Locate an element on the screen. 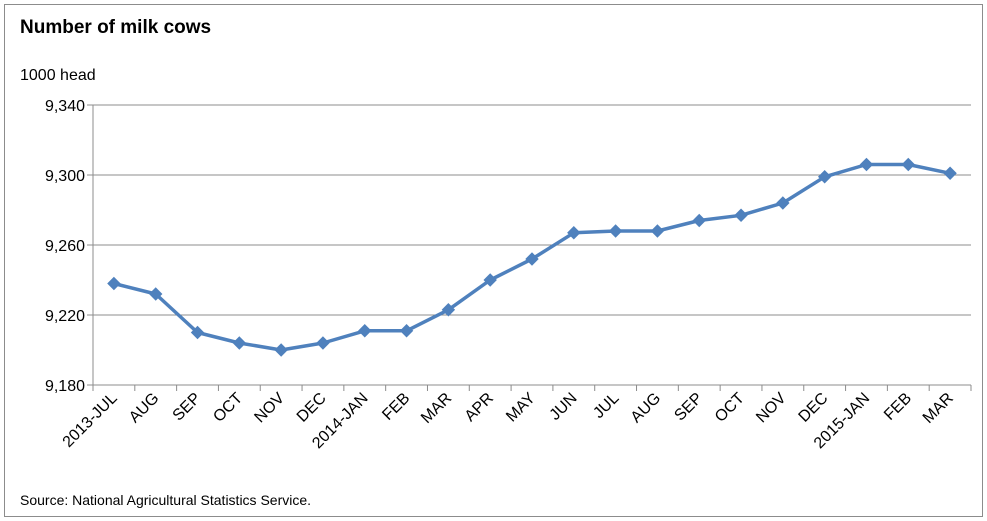 The image size is (987, 521). y-tick-labels: 9,180 9,220 9,260 9,300 9,340 is located at coordinates (65, 246).